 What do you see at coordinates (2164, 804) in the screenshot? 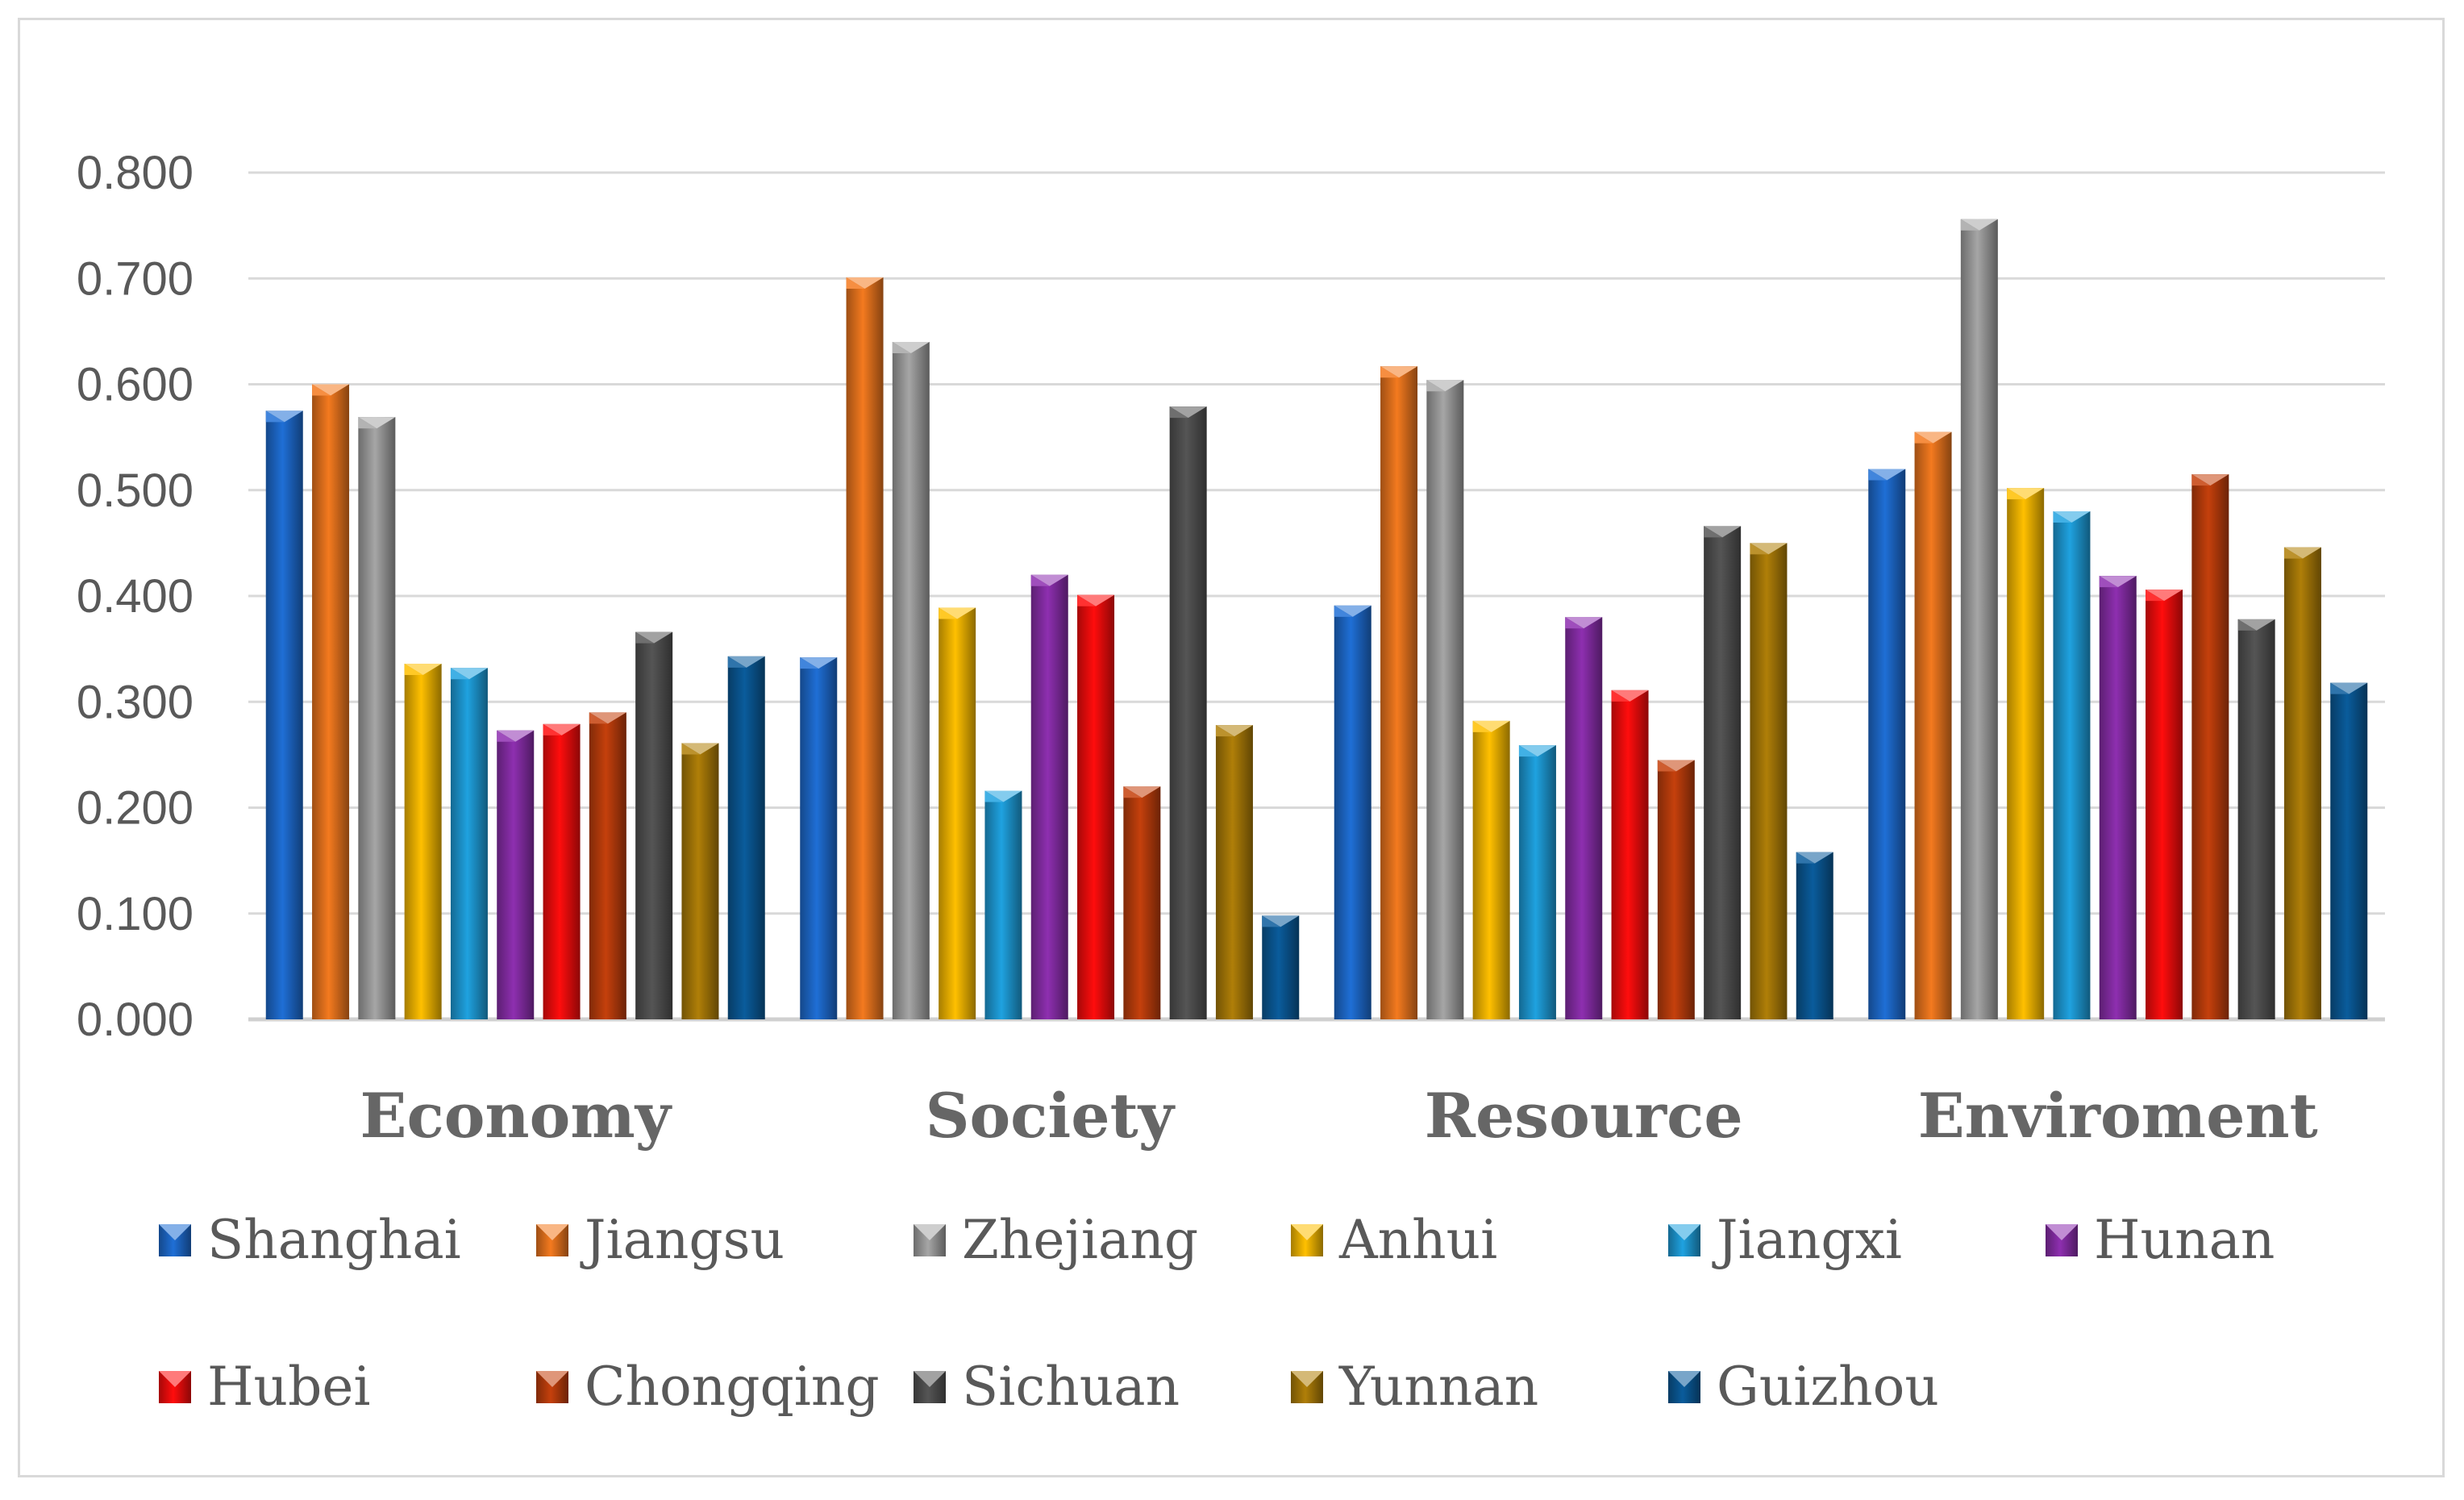
I see `bar-hubei-enviroment` at bounding box center [2164, 804].